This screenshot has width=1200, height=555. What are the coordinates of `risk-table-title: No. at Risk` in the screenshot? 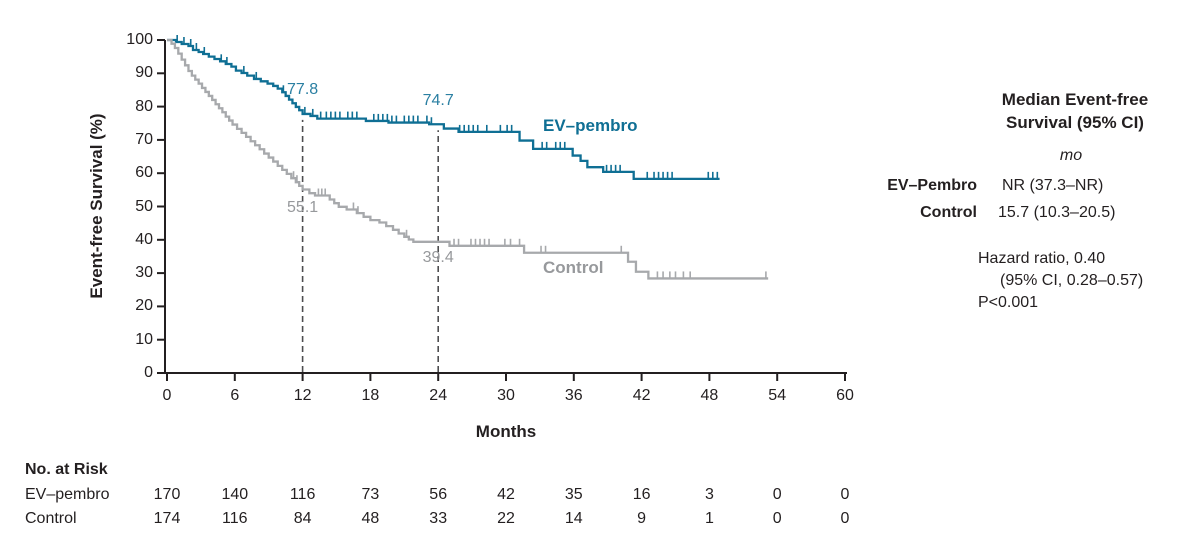 It's located at (66, 469).